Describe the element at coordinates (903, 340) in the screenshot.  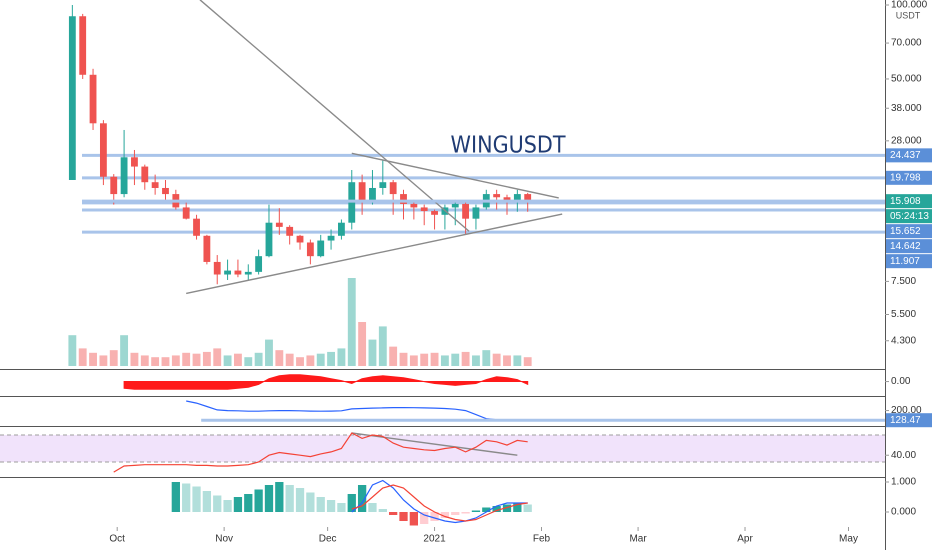
I see `y-tick-label: 4.300` at that location.